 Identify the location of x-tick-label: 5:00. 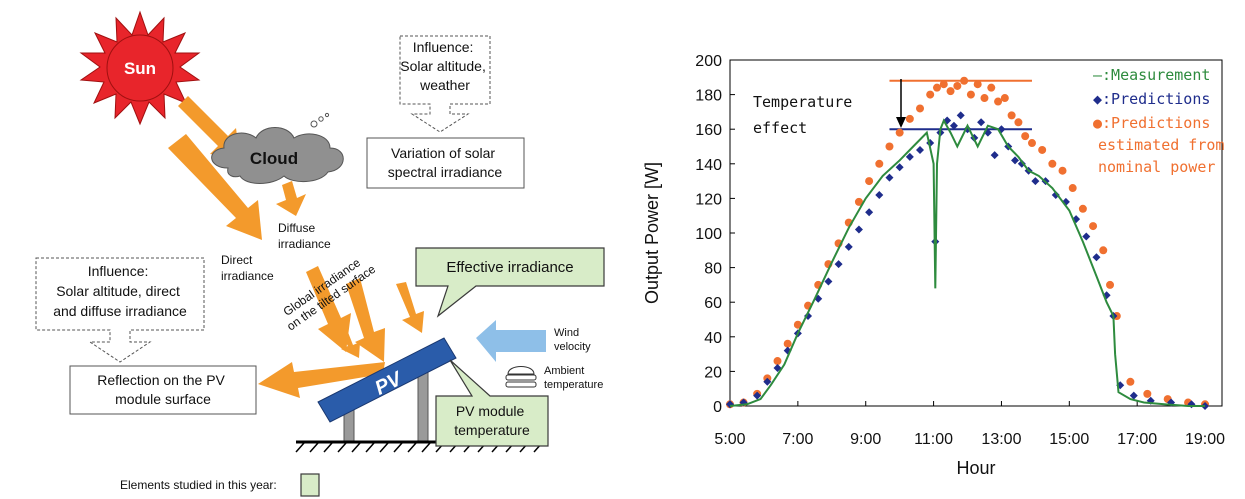
(729, 439).